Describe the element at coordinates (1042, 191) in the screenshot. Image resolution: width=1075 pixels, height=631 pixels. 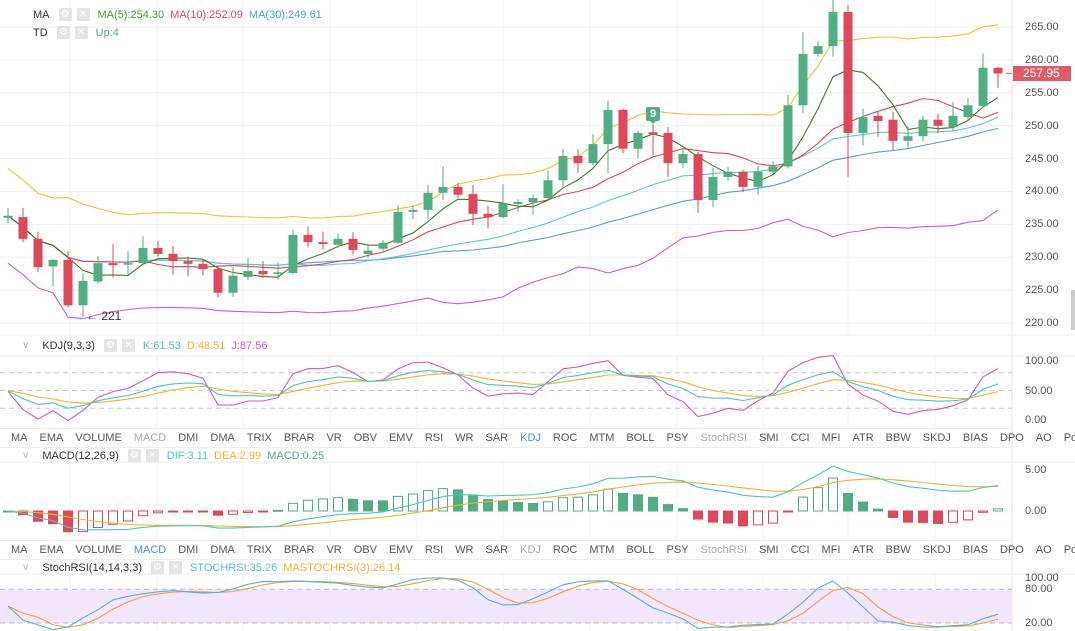
I see `axis-tick-label: 240.00` at that location.